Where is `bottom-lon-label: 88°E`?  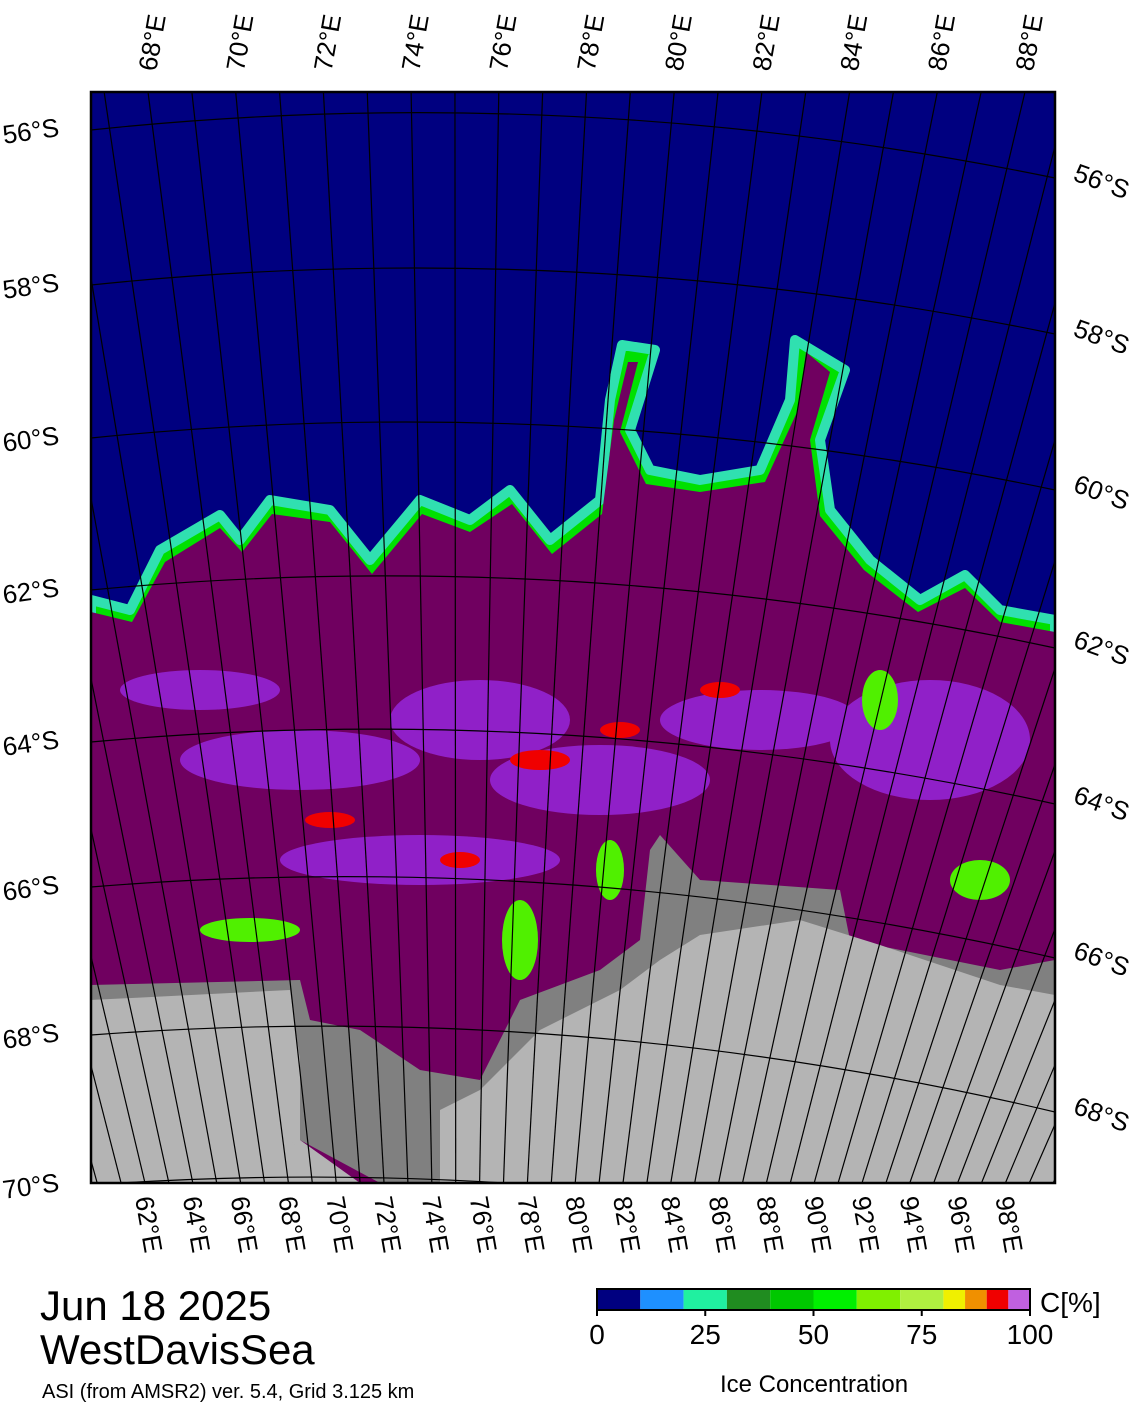
bottom-lon-label: 88°E is located at coordinates (769, 1224).